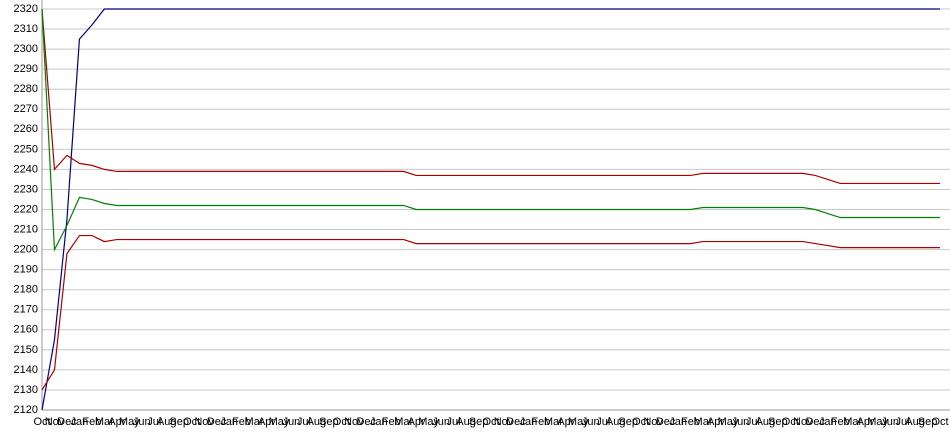 The width and height of the screenshot is (950, 435). I want to click on y-tick-label: 2290, so click(26, 69).